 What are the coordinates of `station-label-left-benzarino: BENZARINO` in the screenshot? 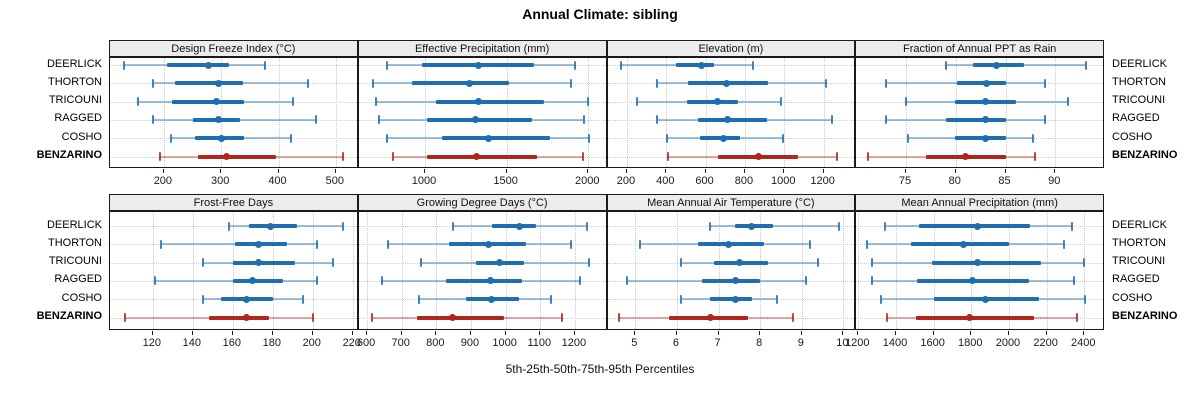 It's located at (69, 155).